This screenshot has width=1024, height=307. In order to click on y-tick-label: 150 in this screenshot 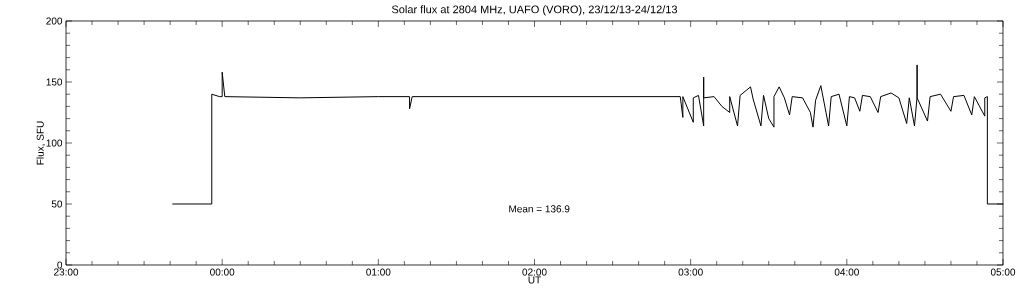, I will do `click(54, 82)`.